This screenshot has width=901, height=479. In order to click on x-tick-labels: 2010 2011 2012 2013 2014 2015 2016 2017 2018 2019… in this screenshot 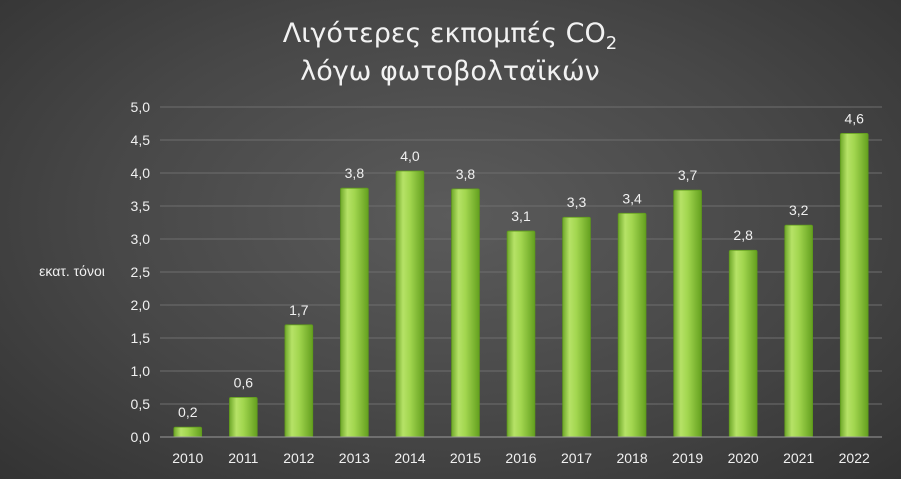, I will do `click(521, 458)`.